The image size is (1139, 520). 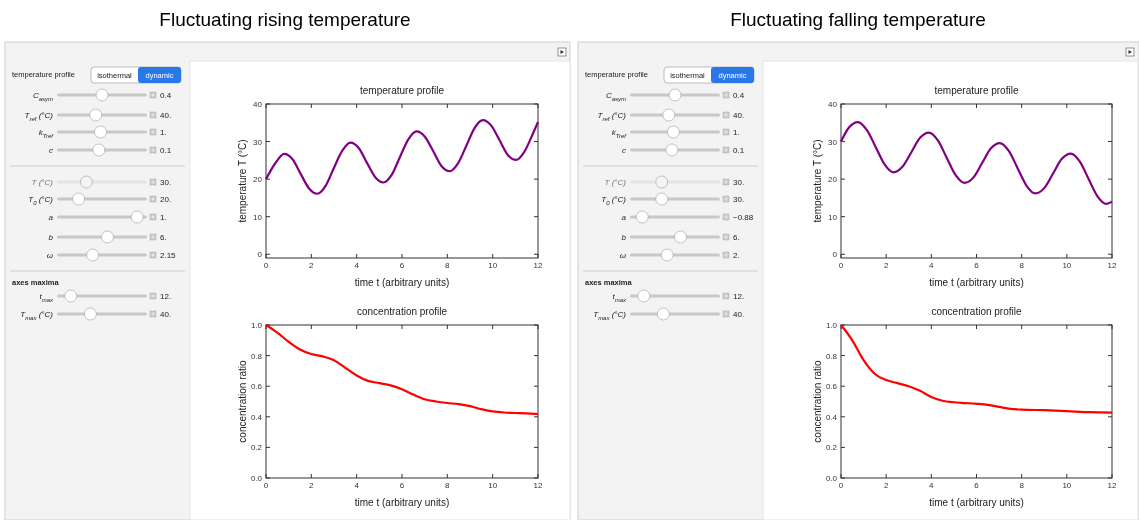 I want to click on y-tick-label: 0.6, so click(x=831, y=387).